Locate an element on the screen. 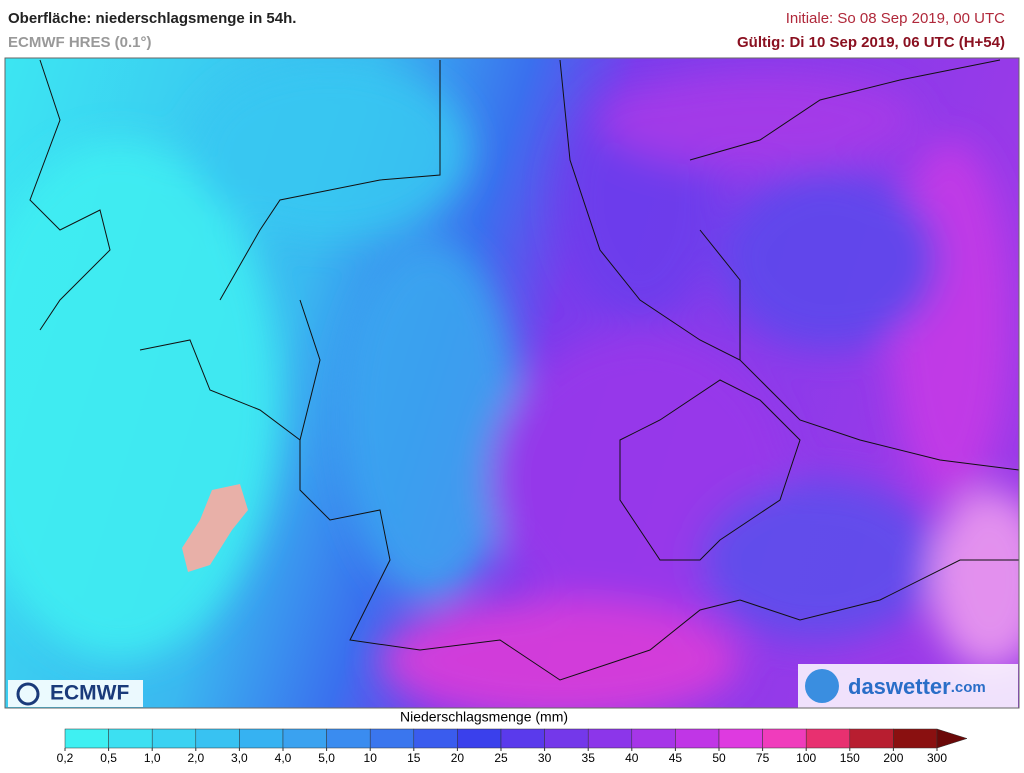  legend-label: 50 is located at coordinates (719, 758).